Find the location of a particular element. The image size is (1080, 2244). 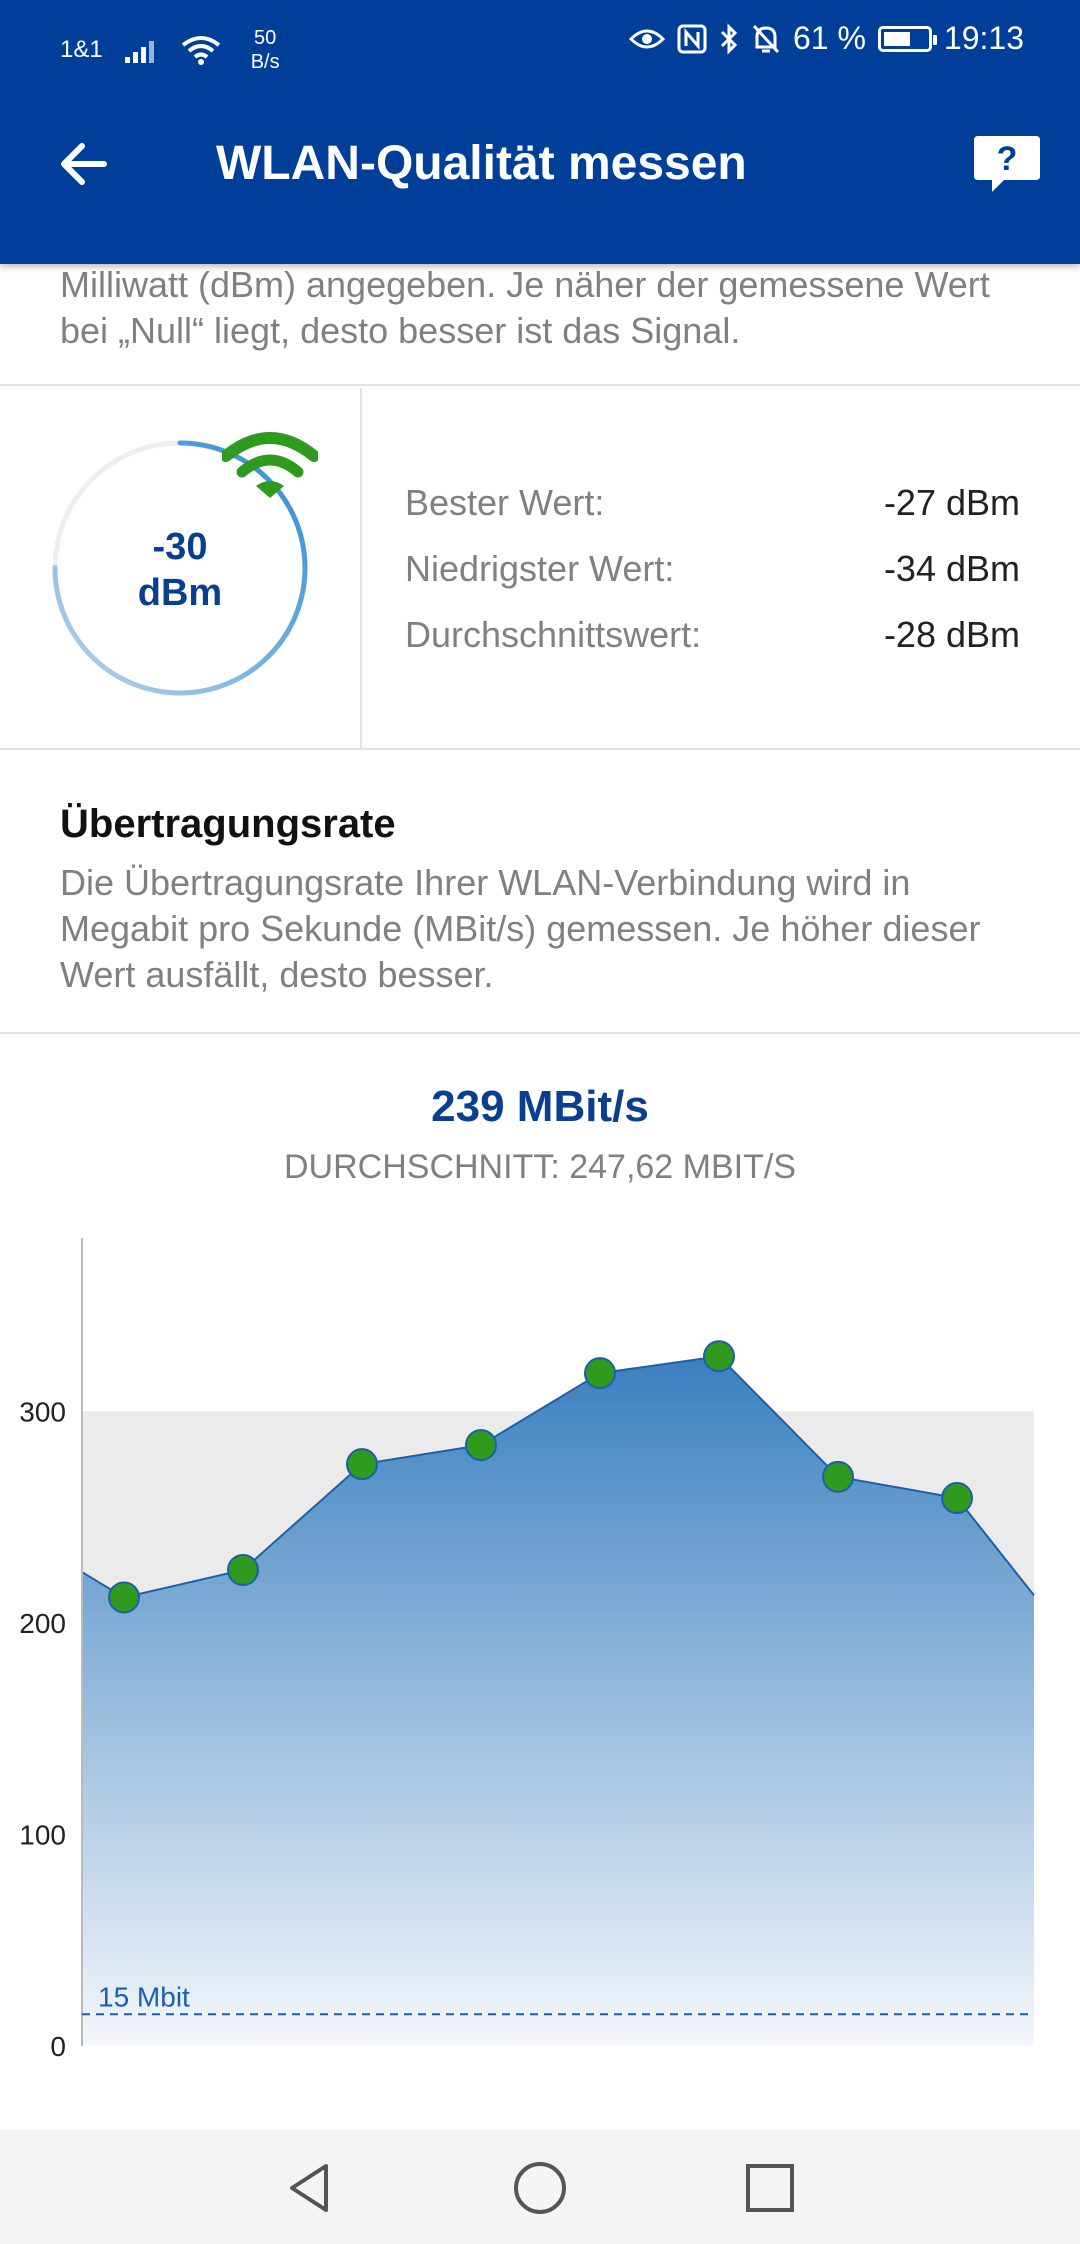

navigation-bar is located at coordinates (540, 2187).